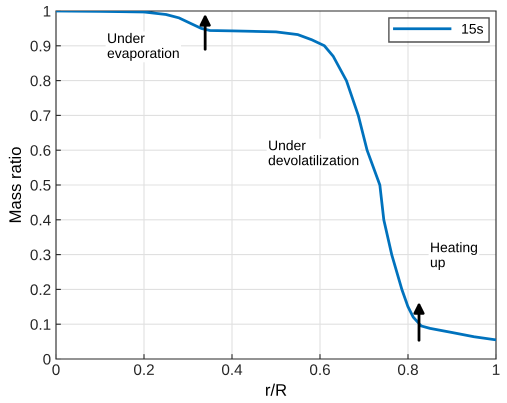 This screenshot has width=507, height=403. Describe the element at coordinates (40, 116) in the screenshot. I see `y-tick-label: 0.7` at that location.